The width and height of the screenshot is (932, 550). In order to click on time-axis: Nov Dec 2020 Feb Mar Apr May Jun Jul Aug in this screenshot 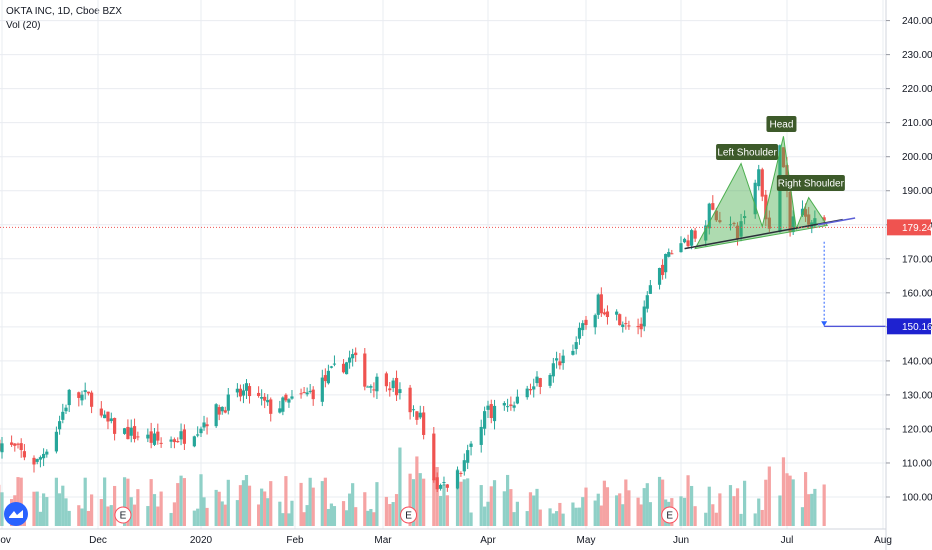, I will do `click(446, 540)`.